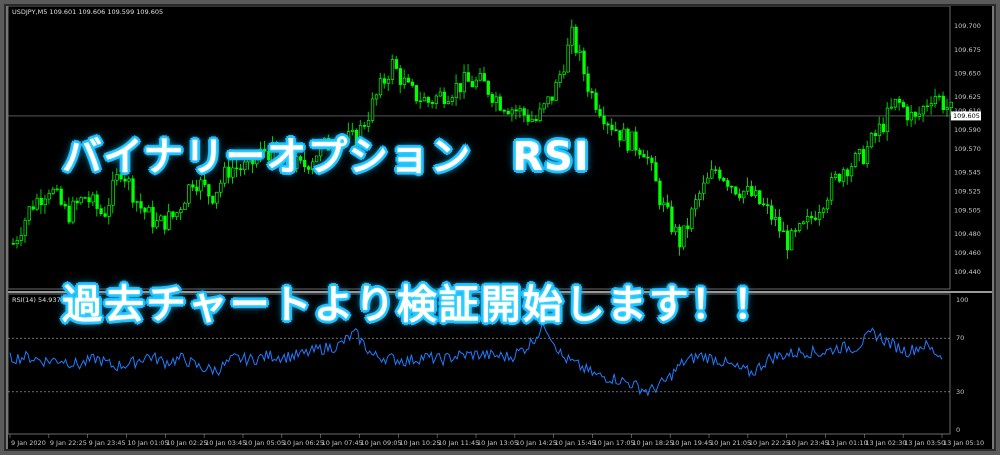  I want to click on time-tick-label: 10 Jan 01:05, so click(148, 443).